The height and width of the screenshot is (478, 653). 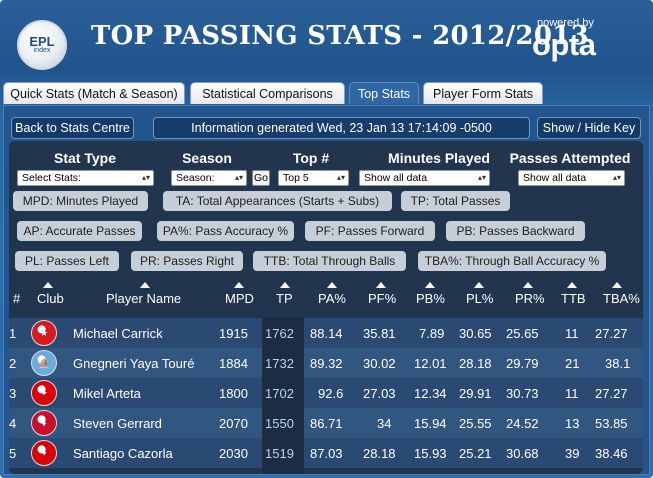 I want to click on epl-index-logo: EPL index, so click(x=42, y=45).